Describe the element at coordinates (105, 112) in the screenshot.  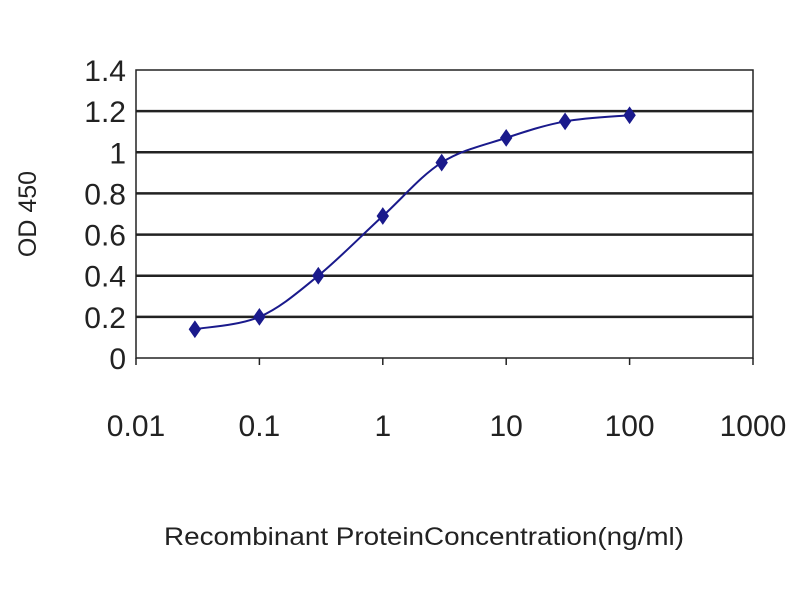
I see `y-tick-label: 1.2` at that location.